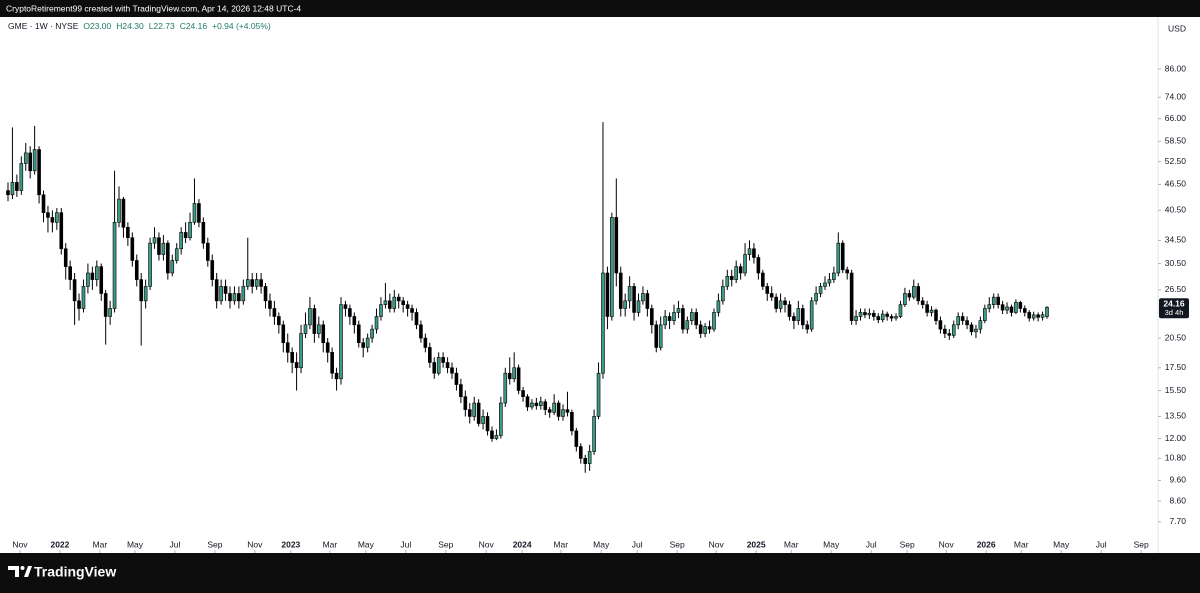 This screenshot has height=593, width=1200. I want to click on y-tick-label: 58.50, so click(1176, 141).